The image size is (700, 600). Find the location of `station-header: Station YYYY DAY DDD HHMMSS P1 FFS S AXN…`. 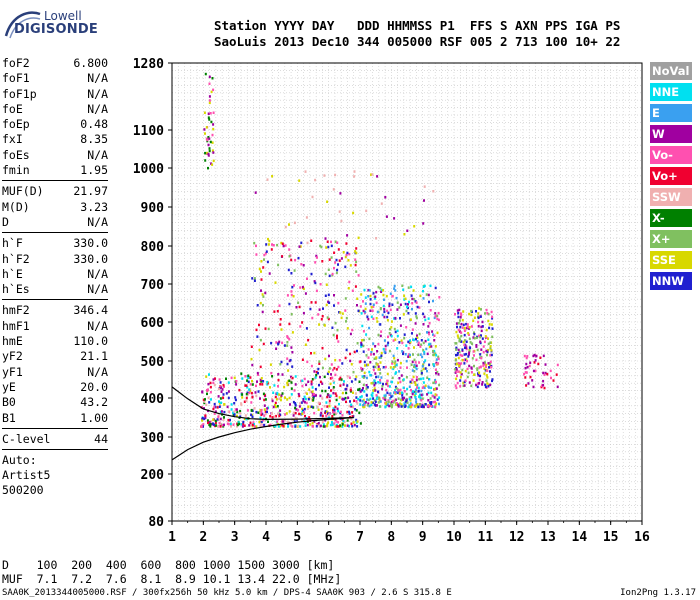

station-header: Station YYYY DAY DDD HHMMSS P1 FFS S AXN… is located at coordinates (417, 34).